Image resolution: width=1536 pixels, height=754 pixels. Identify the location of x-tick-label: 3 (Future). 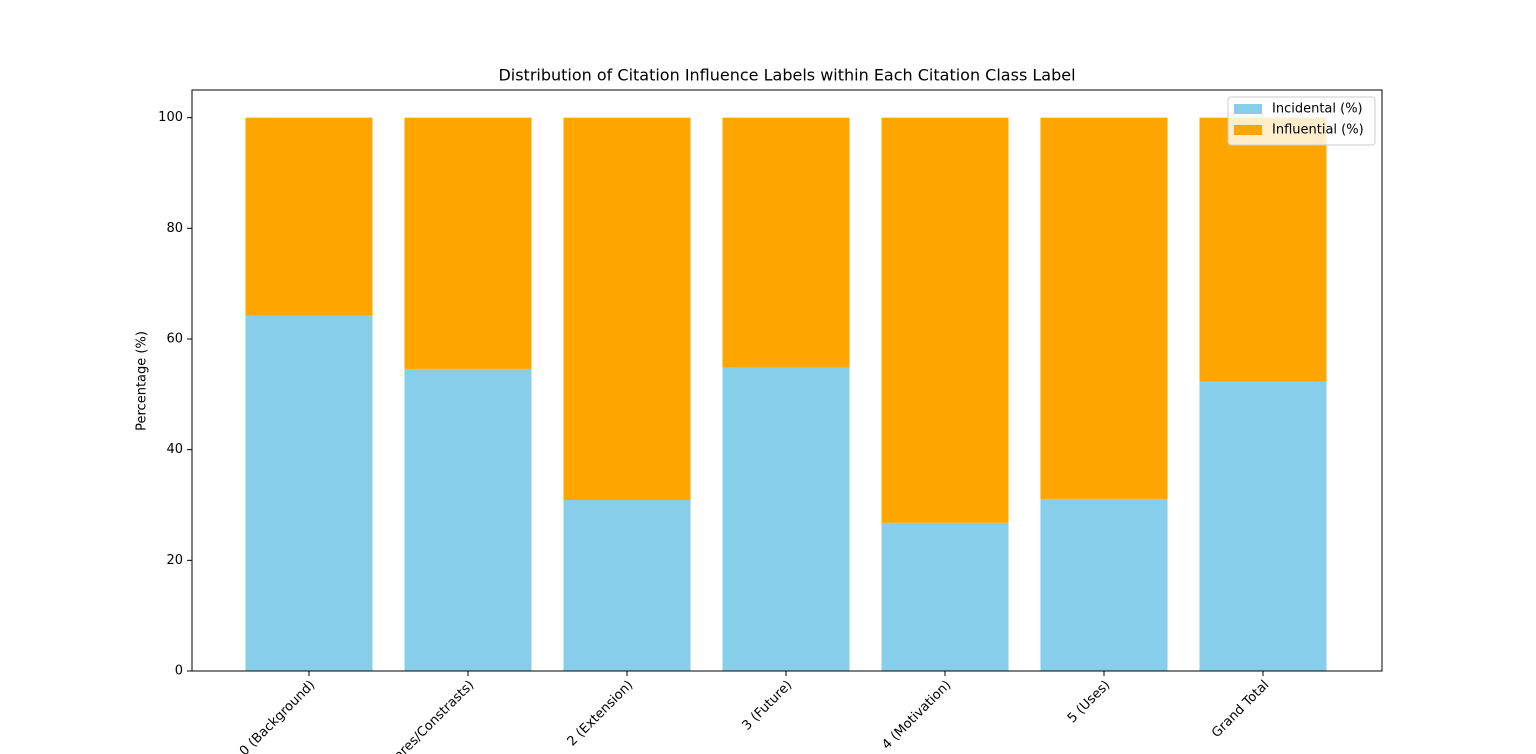
(767, 706).